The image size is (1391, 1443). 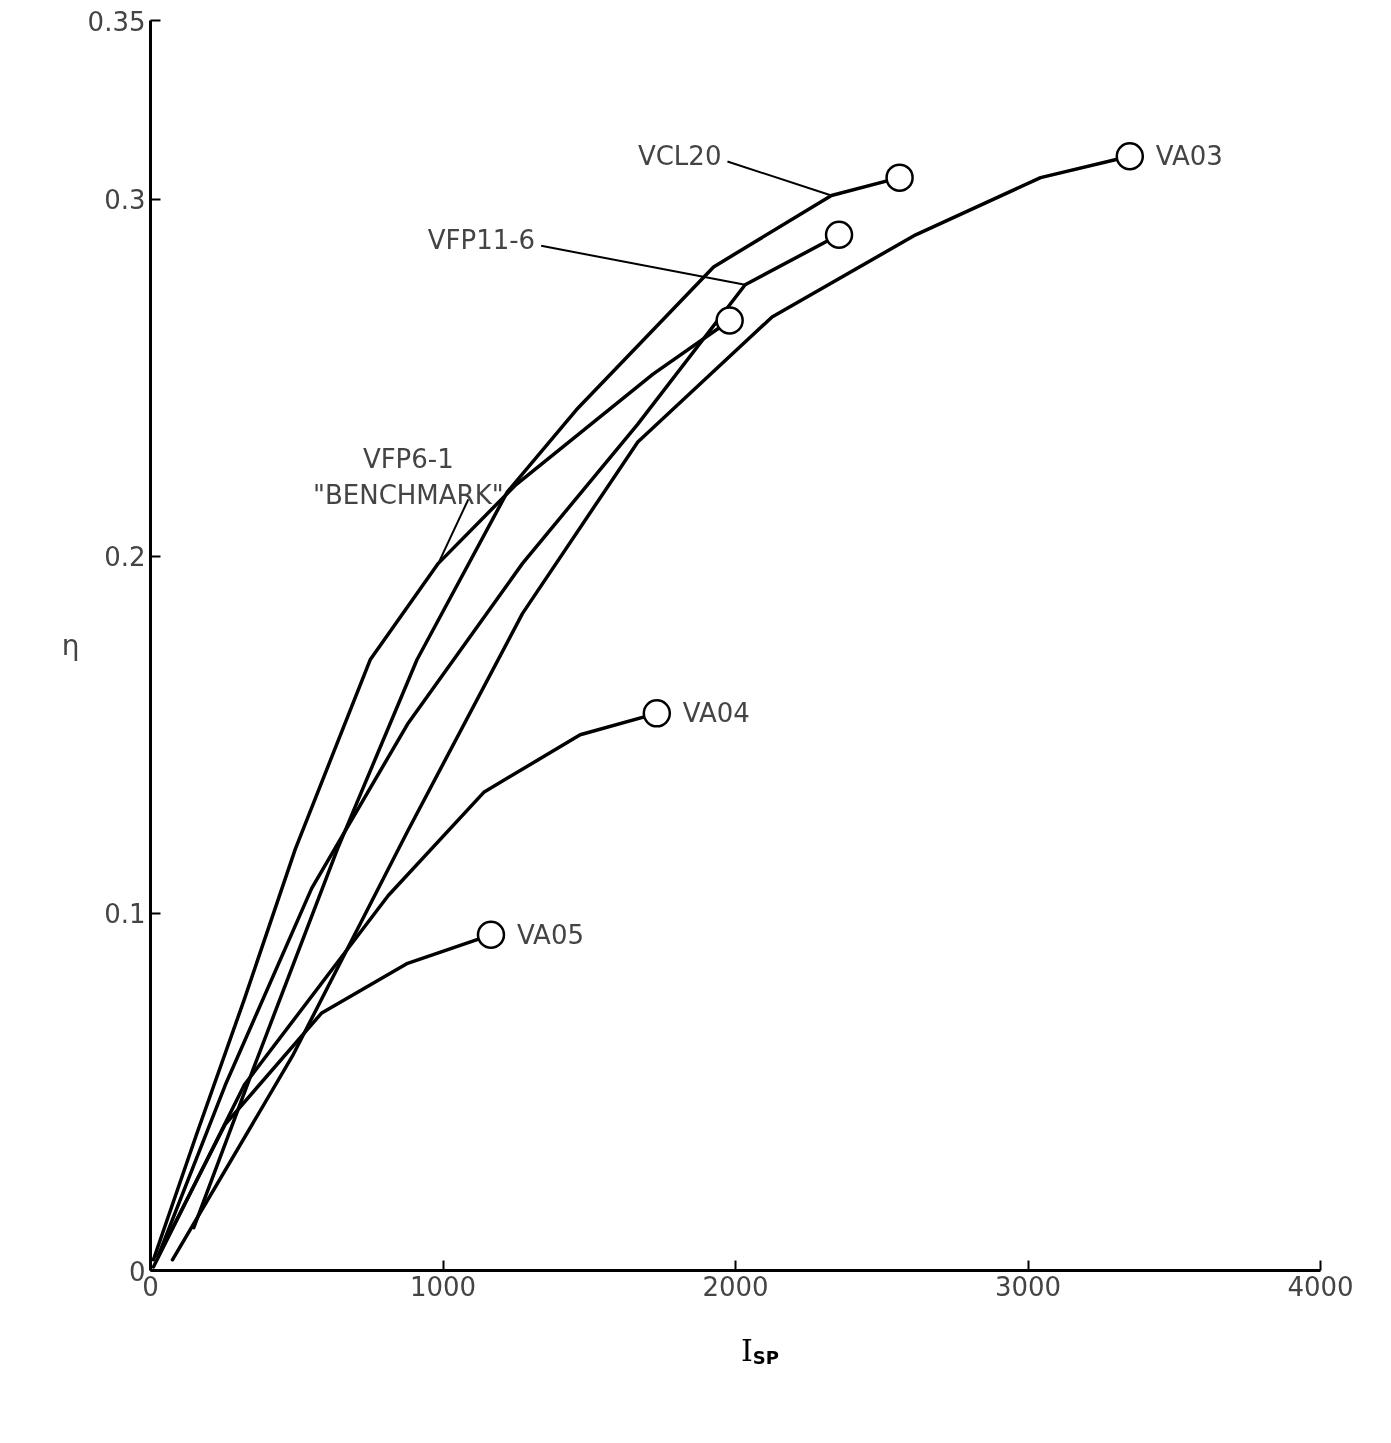 What do you see at coordinates (116, 21) in the screenshot?
I see `y-tick-label: 0.35` at bounding box center [116, 21].